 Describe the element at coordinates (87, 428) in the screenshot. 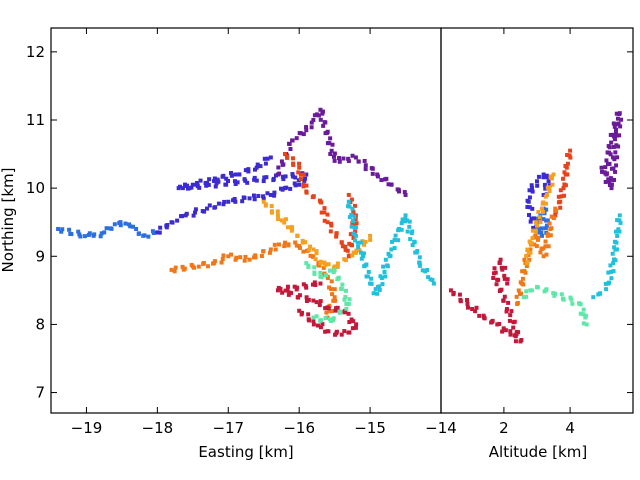

I see `x-tick-label: −19` at that location.